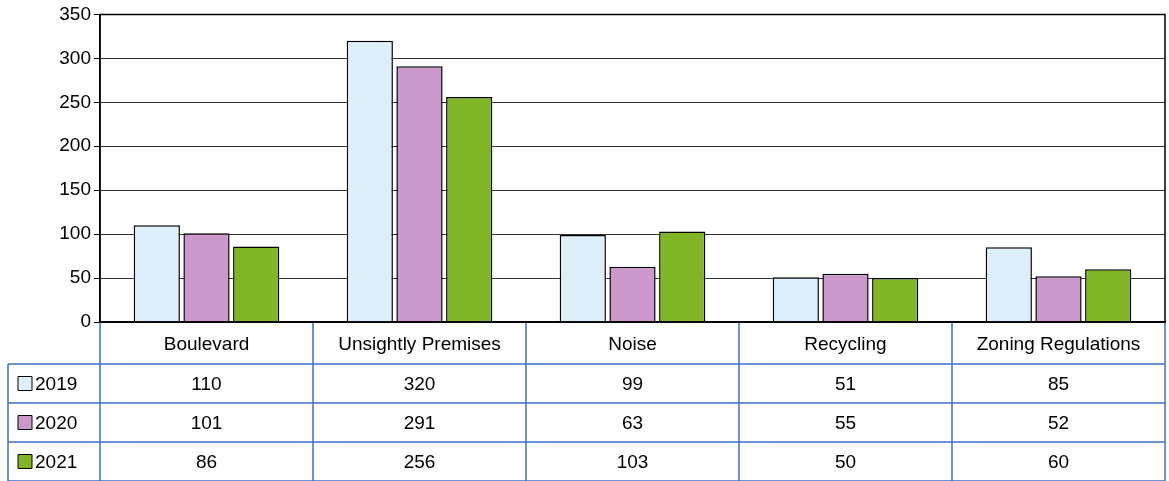 Image resolution: width=1169 pixels, height=481 pixels. I want to click on y-tick-label: 250, so click(75, 101).